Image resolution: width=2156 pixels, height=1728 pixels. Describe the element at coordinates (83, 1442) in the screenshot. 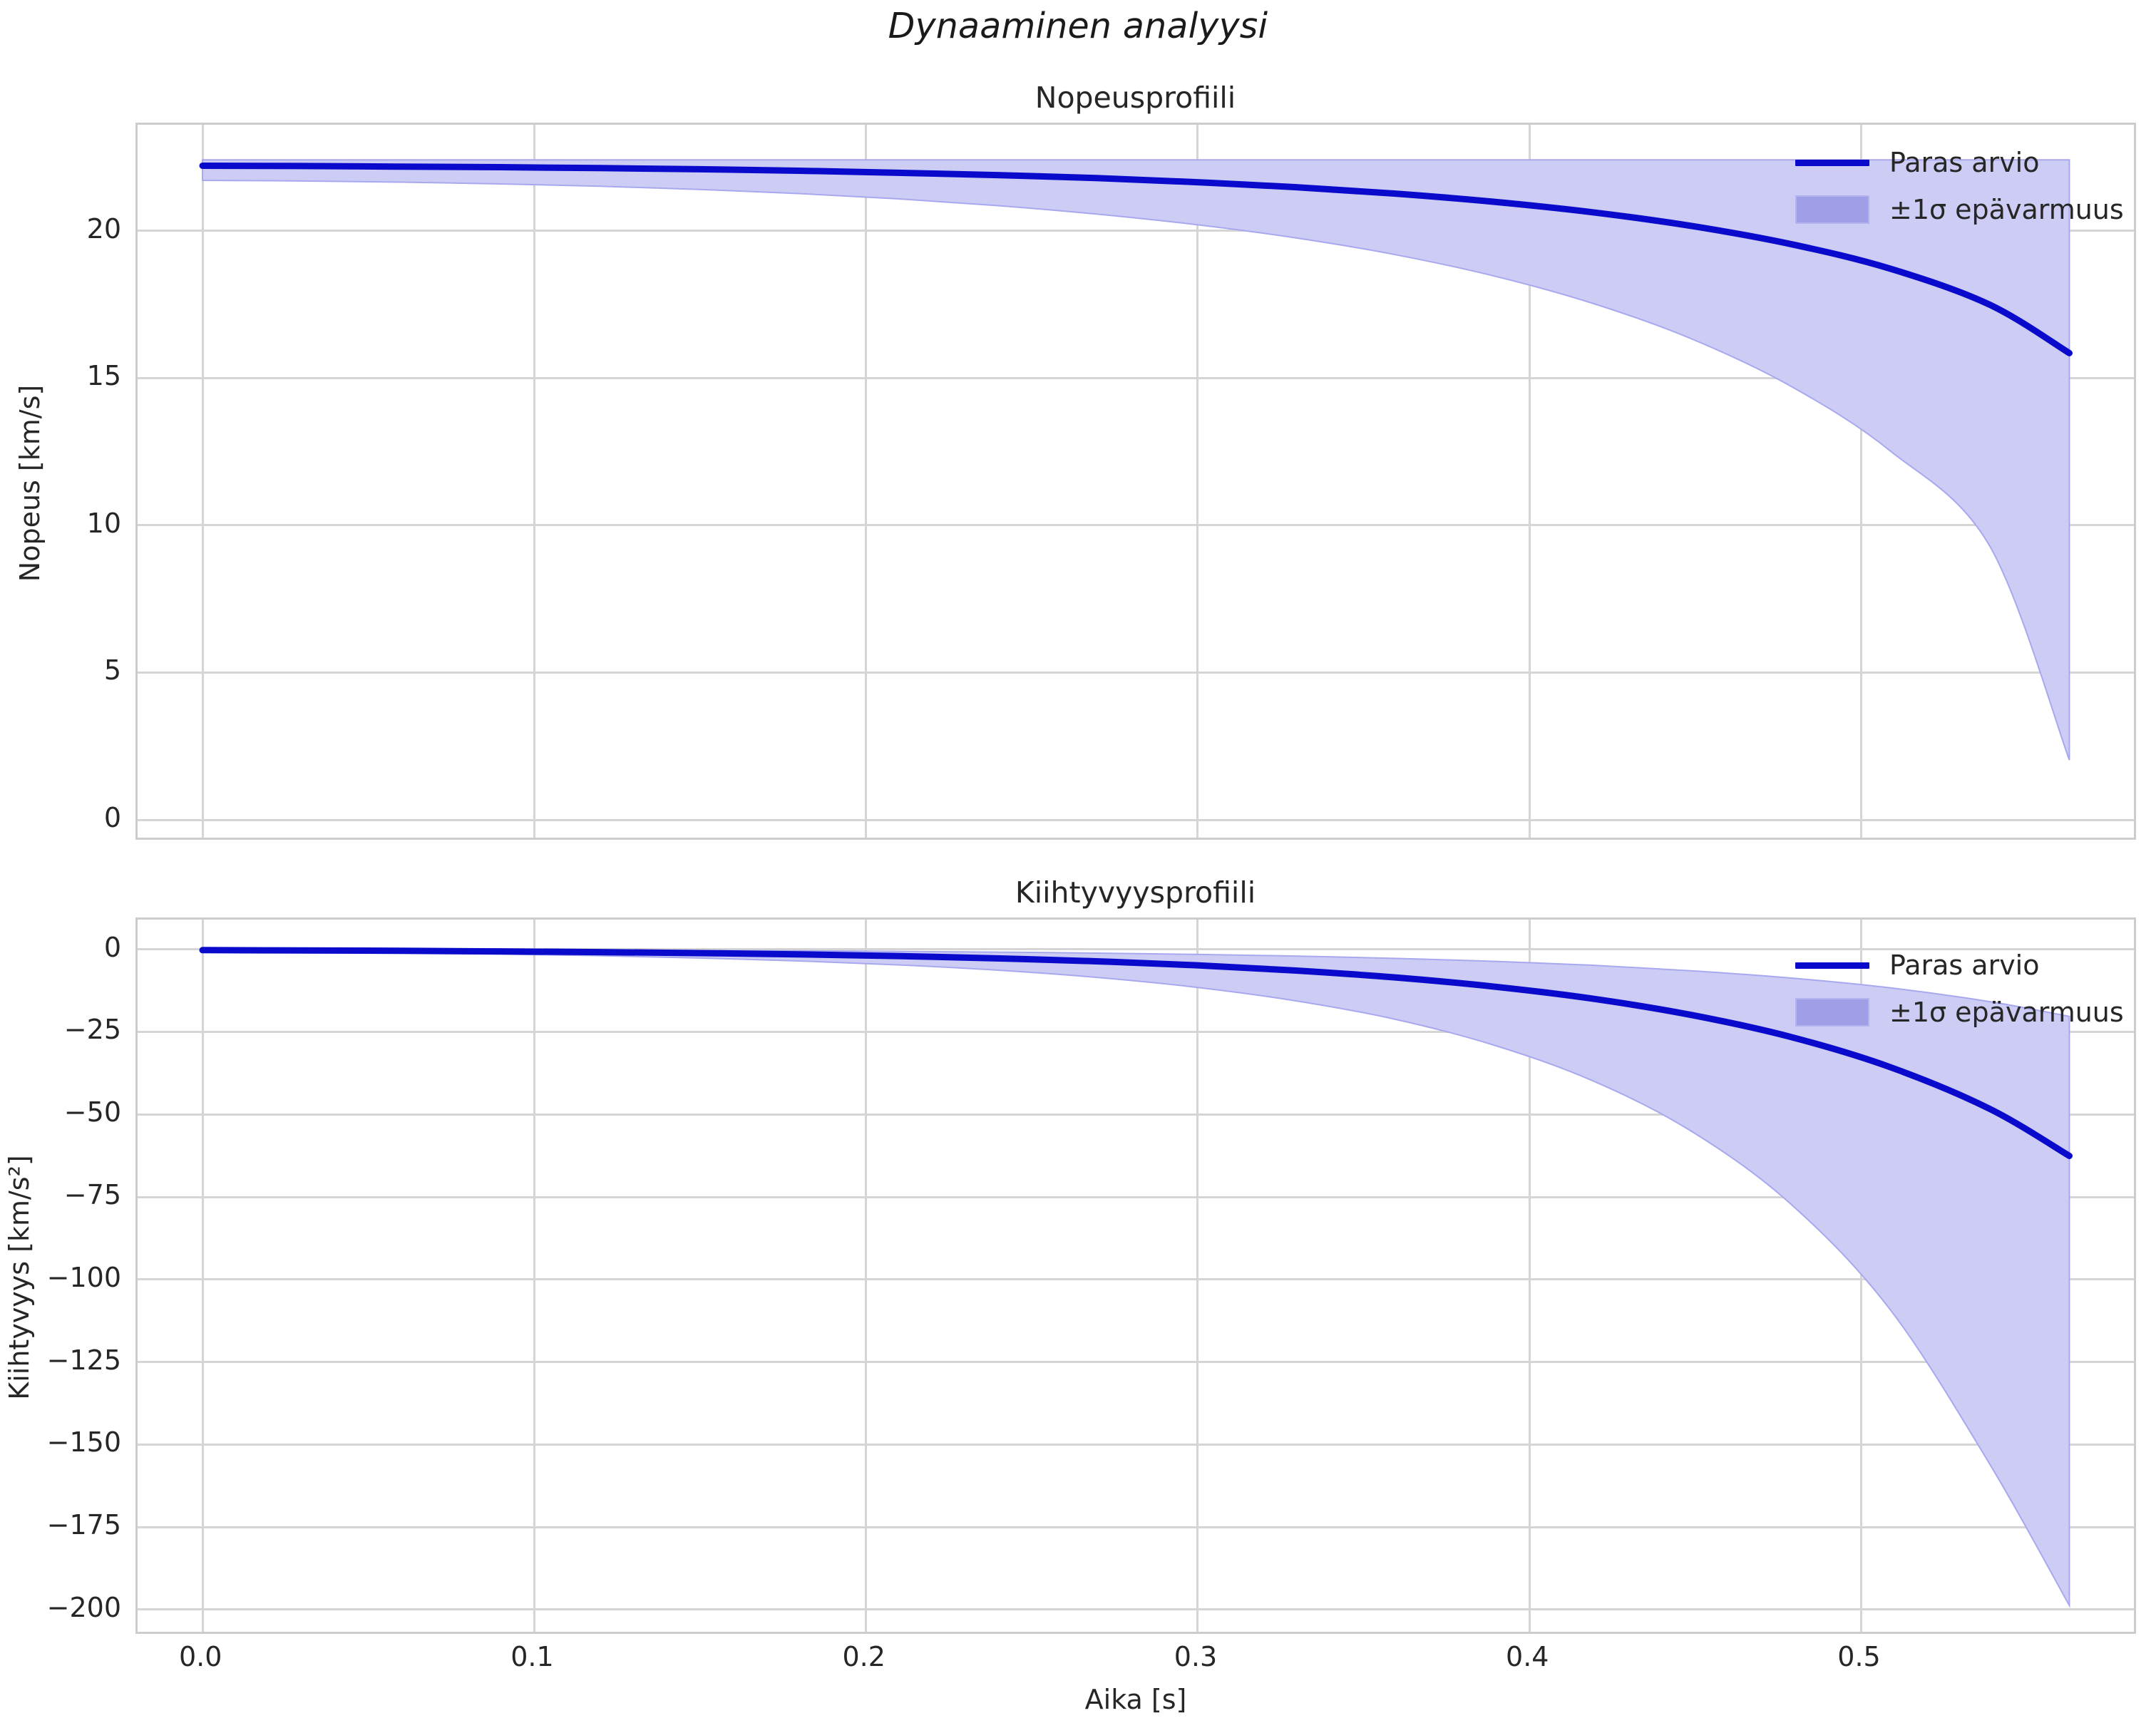

I see `y-tick-label: −150` at that location.